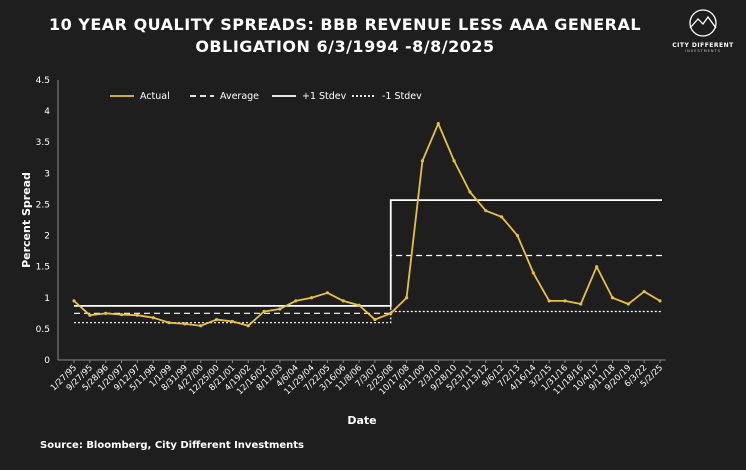 Image resolution: width=746 pixels, height=470 pixels. Describe the element at coordinates (155, 96) in the screenshot. I see `legend-label: Actual` at that location.